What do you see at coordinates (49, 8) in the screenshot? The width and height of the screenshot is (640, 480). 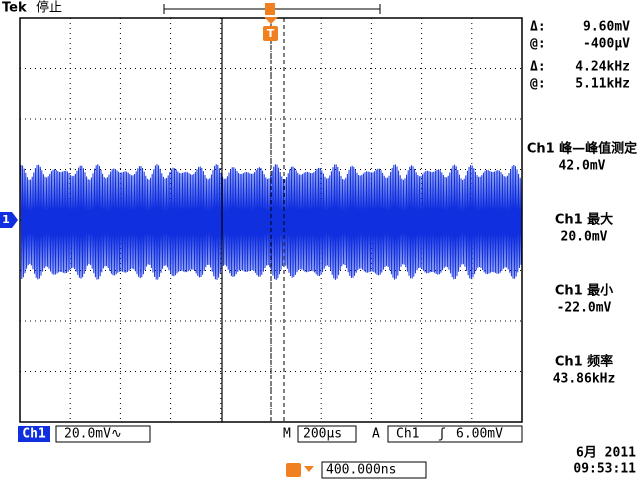 I see `run-status: 停止` at bounding box center [49, 8].